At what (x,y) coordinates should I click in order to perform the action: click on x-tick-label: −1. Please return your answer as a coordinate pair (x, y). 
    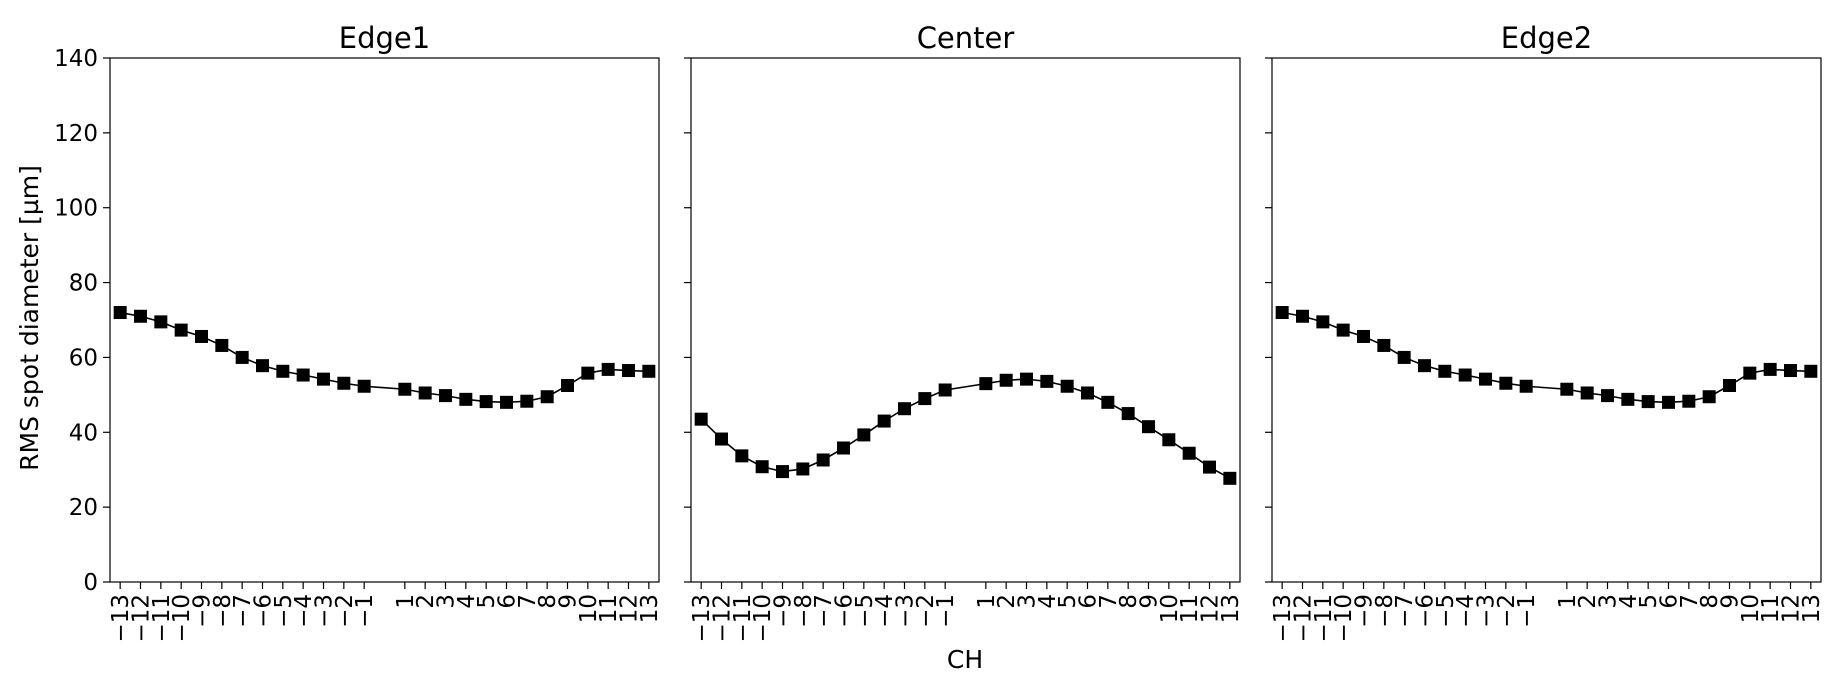
    Looking at the image, I should click on (946, 611).